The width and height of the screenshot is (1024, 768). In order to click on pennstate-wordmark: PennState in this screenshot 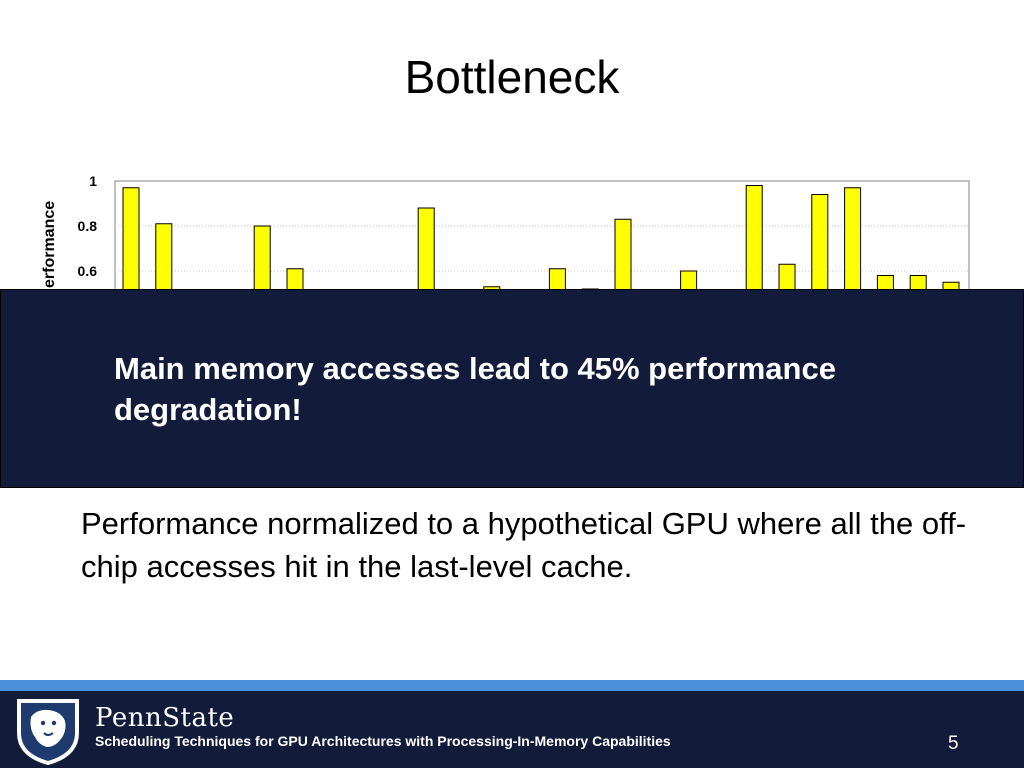, I will do `click(165, 718)`.